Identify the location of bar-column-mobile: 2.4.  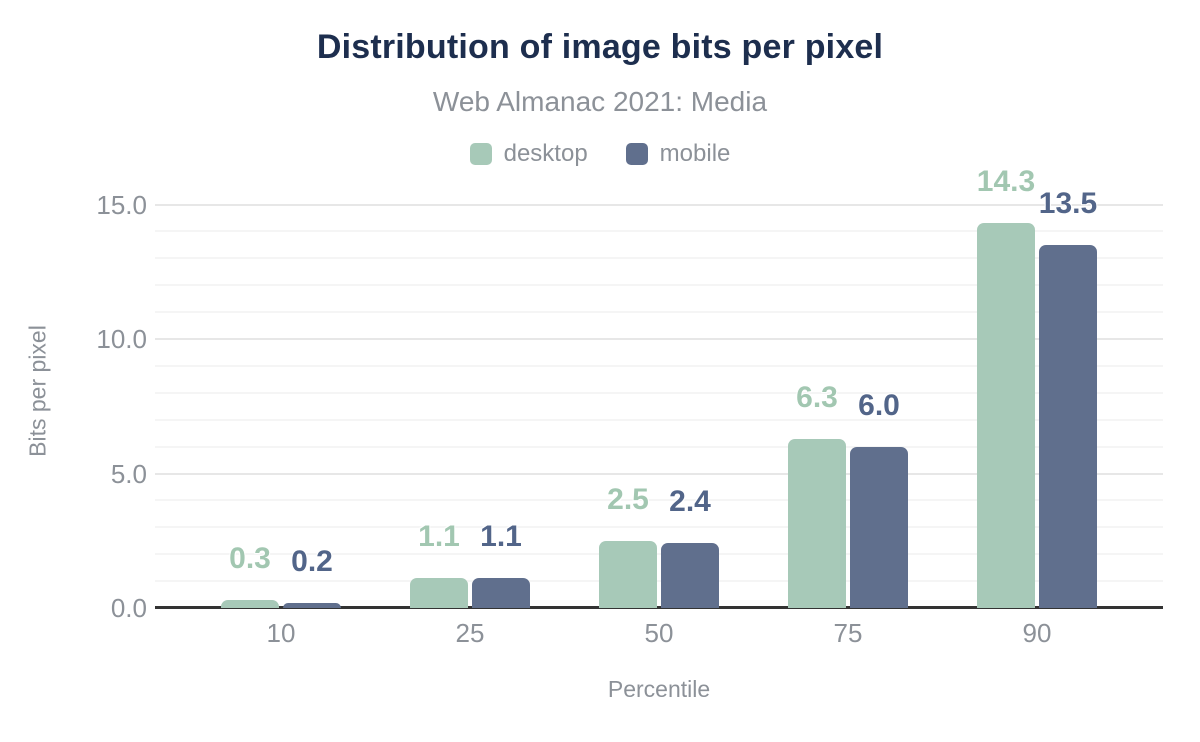
(690, 547).